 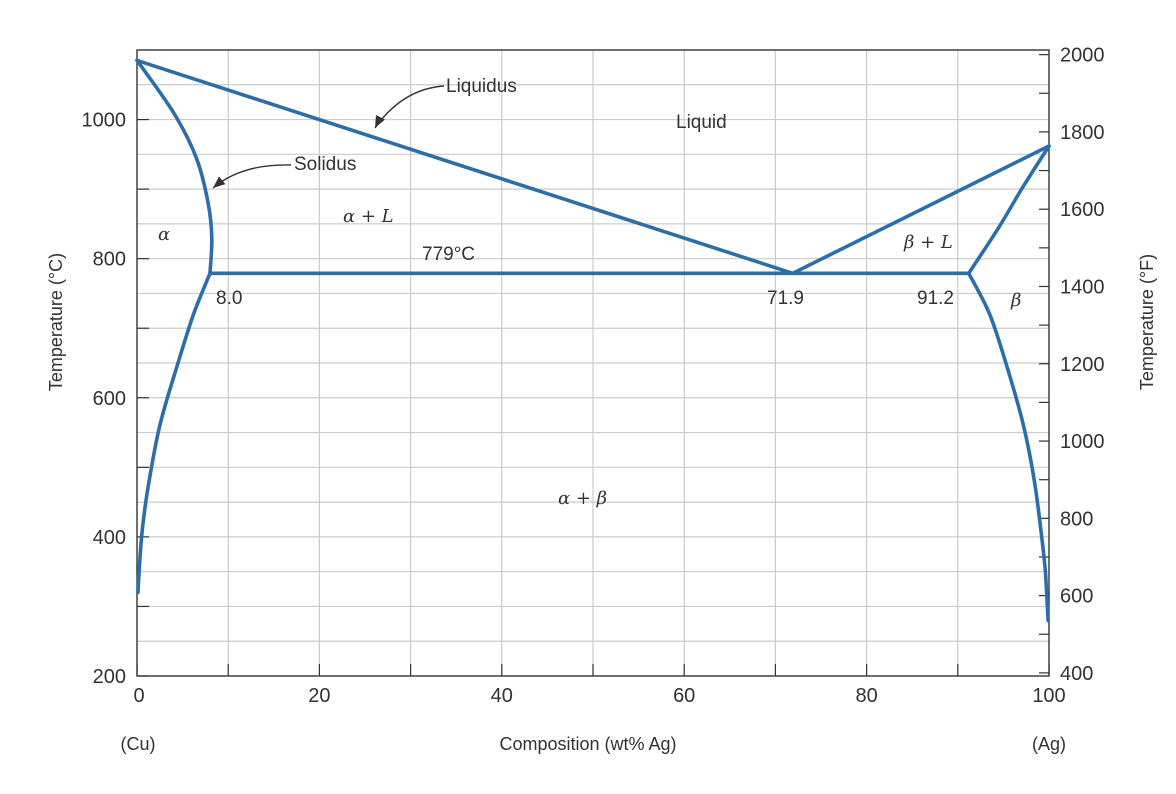 What do you see at coordinates (325, 164) in the screenshot?
I see `solidus-label: Solidus` at bounding box center [325, 164].